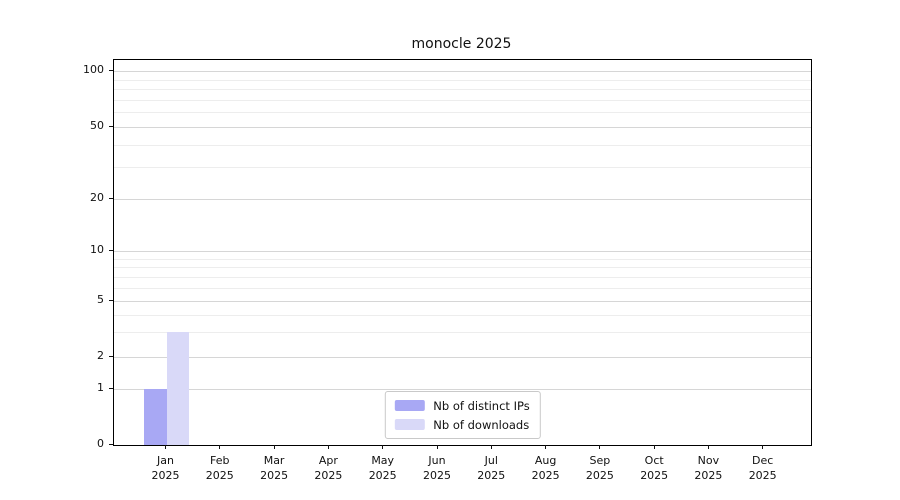 This screenshot has width=900, height=500. What do you see at coordinates (274, 460) in the screenshot?
I see `x-tick-label-month-mar: Mar` at bounding box center [274, 460].